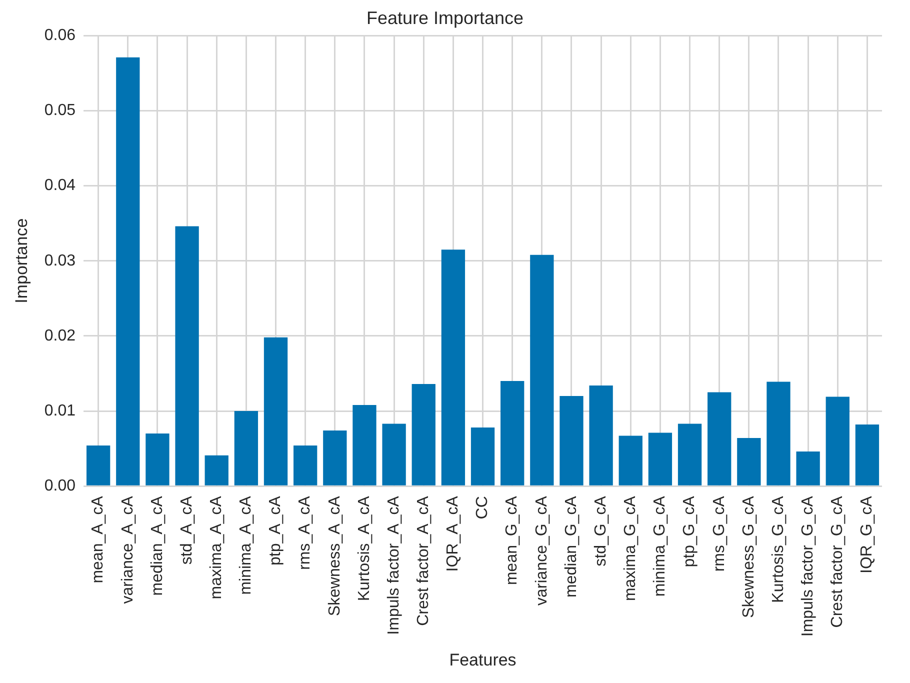 Image resolution: width=910 pixels, height=683 pixels. I want to click on x-tick-label: mean_G_cA, so click(512, 541).